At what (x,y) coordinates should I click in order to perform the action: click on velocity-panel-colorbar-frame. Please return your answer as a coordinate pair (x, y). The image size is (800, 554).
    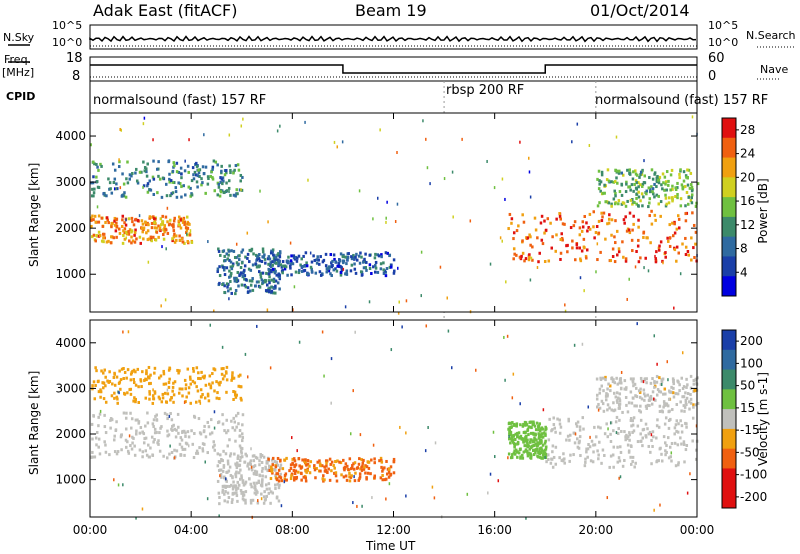
    Looking at the image, I should click on (729, 419).